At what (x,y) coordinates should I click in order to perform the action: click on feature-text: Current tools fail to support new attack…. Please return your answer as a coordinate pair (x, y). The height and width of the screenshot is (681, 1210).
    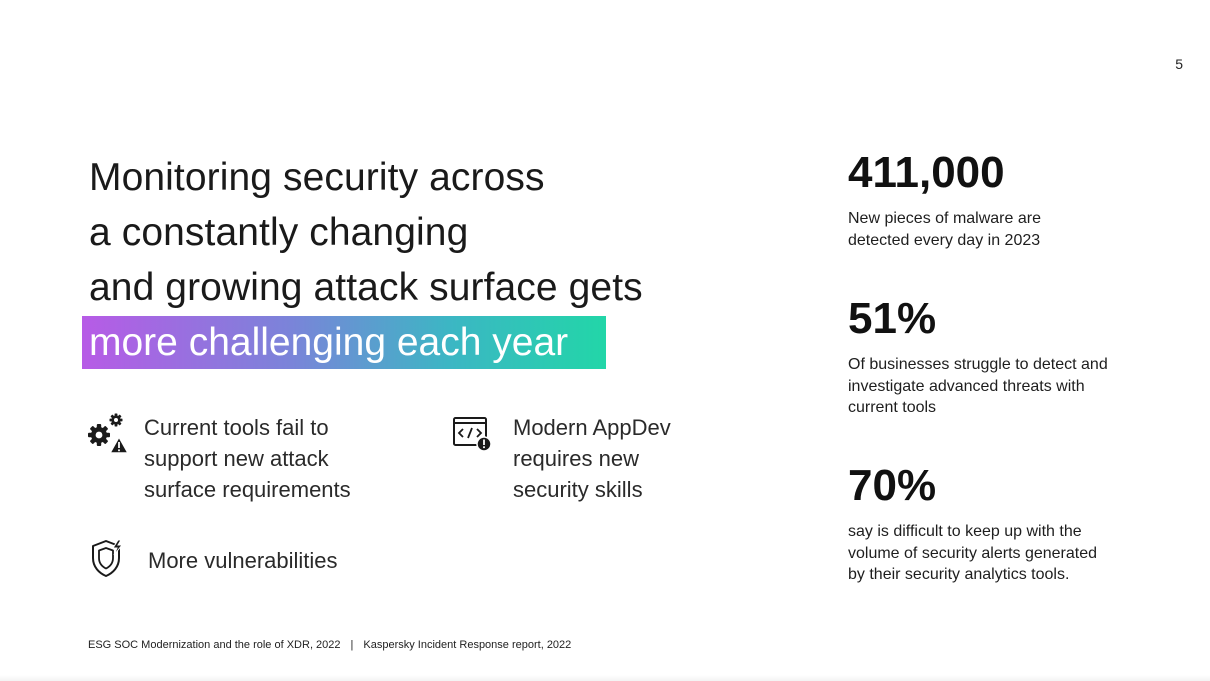
    Looking at the image, I should click on (247, 458).